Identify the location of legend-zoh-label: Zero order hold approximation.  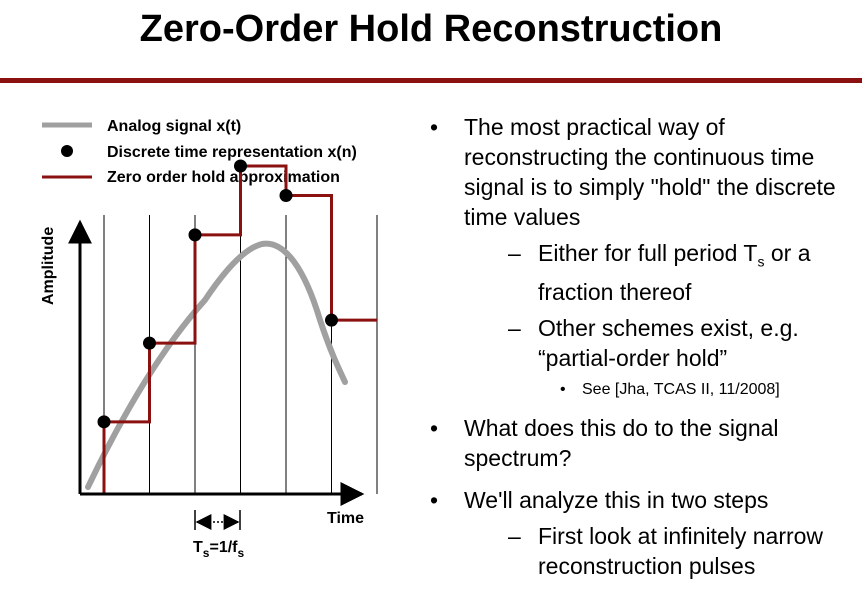
(223, 177).